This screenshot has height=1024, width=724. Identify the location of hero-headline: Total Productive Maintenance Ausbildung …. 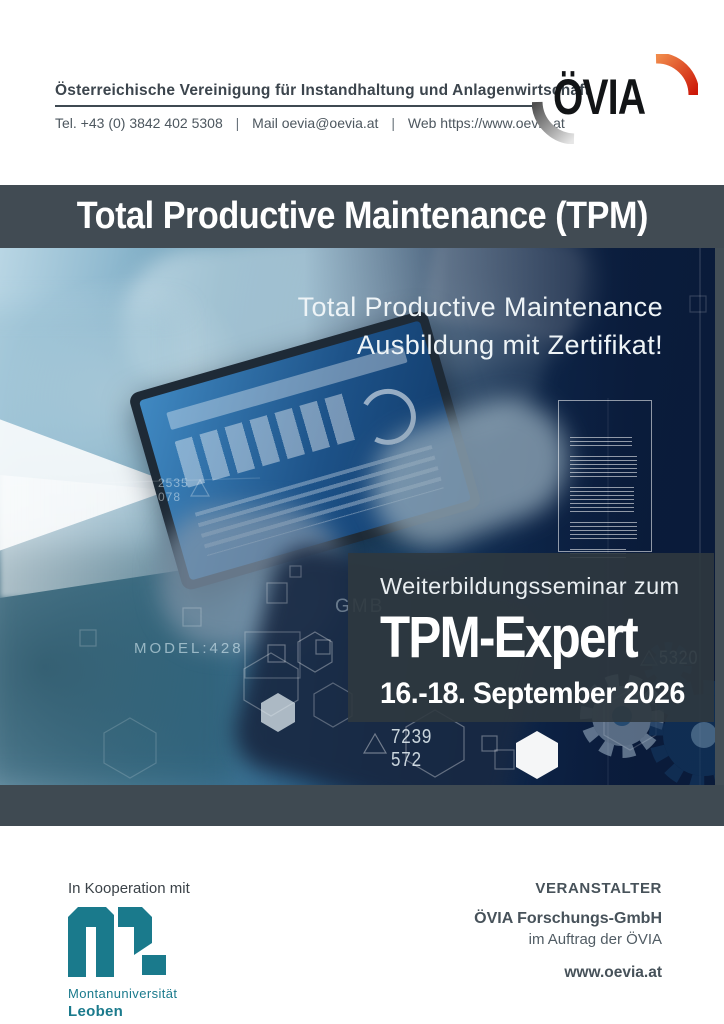
(480, 326).